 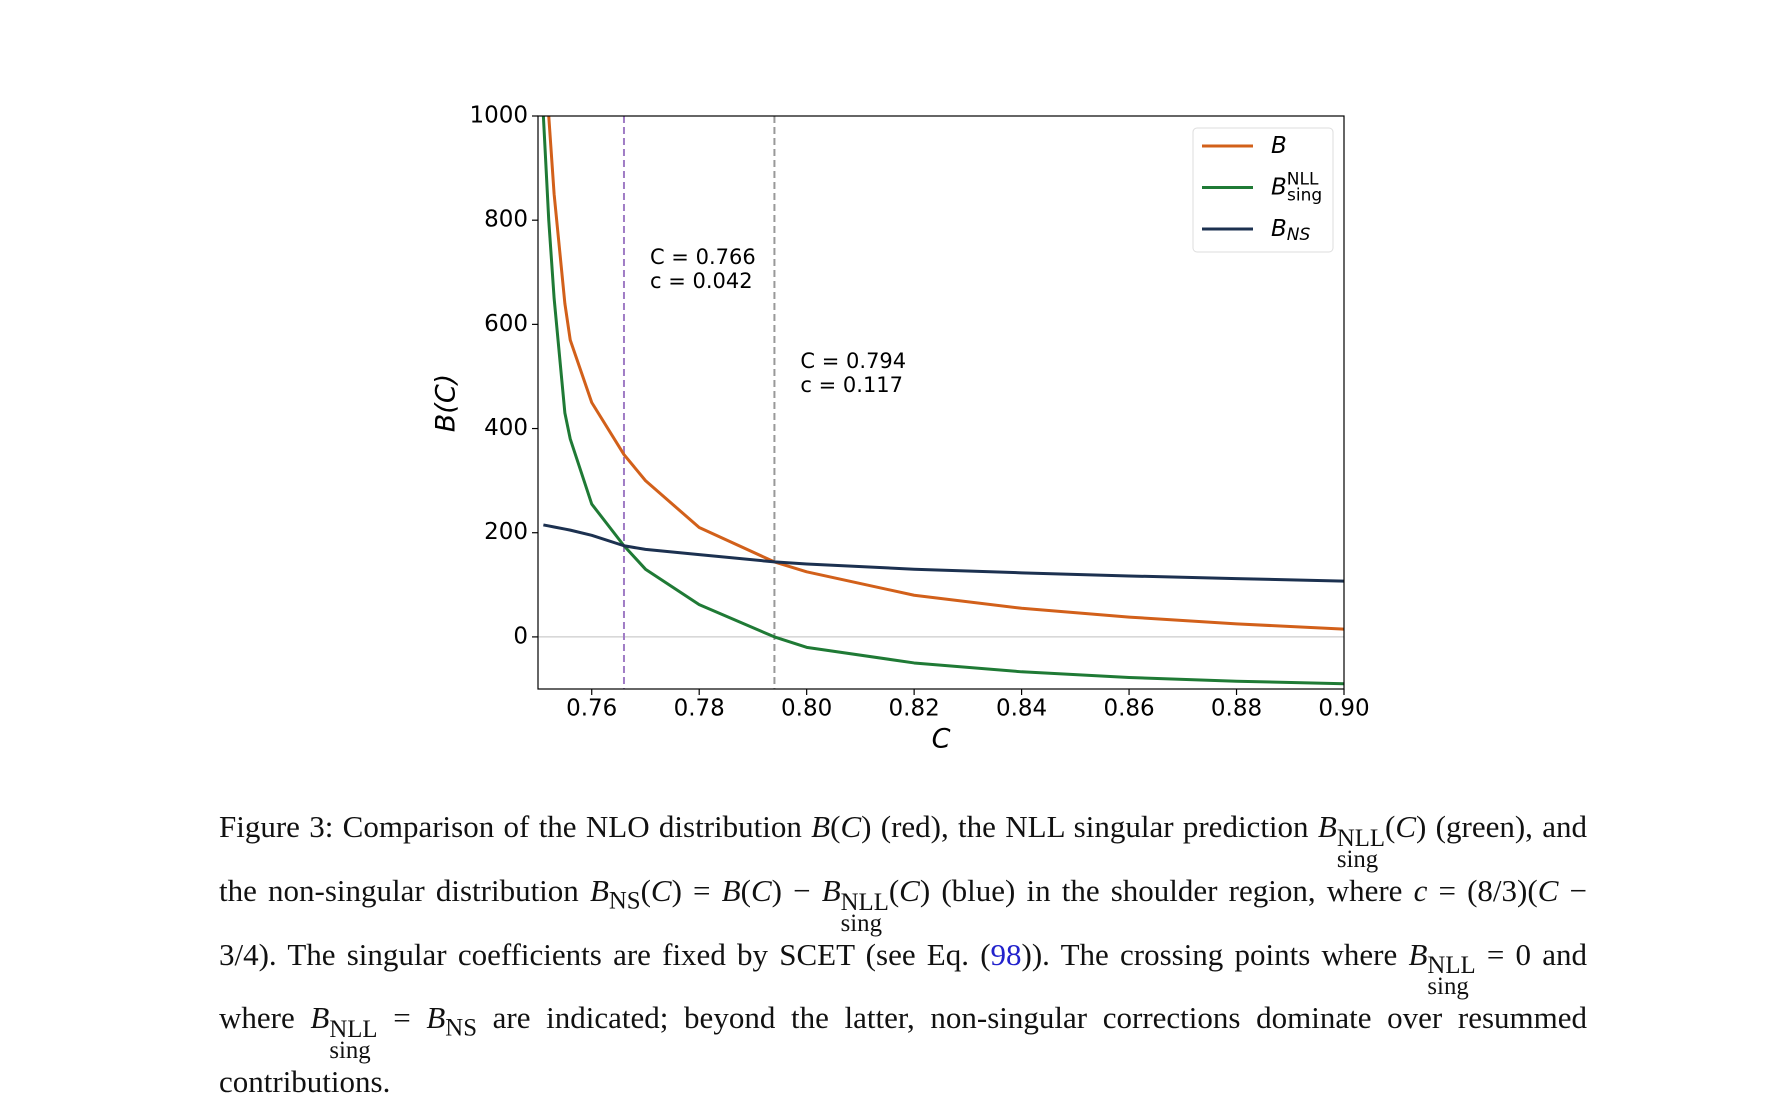 What do you see at coordinates (591, 709) in the screenshot?
I see `x-tick-label: 0.76` at bounding box center [591, 709].